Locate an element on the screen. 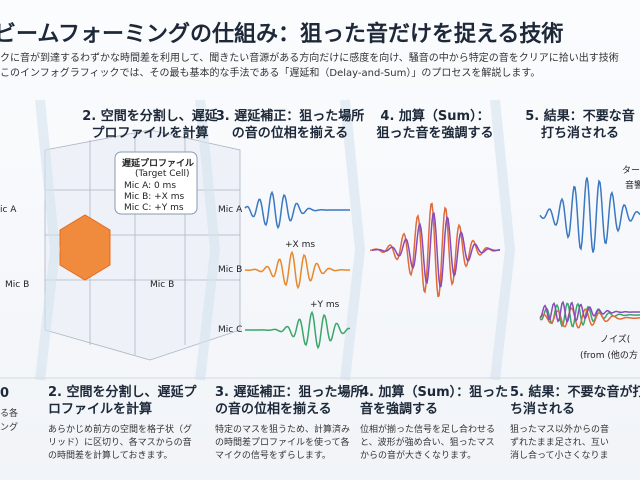  label: と、波形が強め合い、狙ったマス is located at coordinates (427, 443).